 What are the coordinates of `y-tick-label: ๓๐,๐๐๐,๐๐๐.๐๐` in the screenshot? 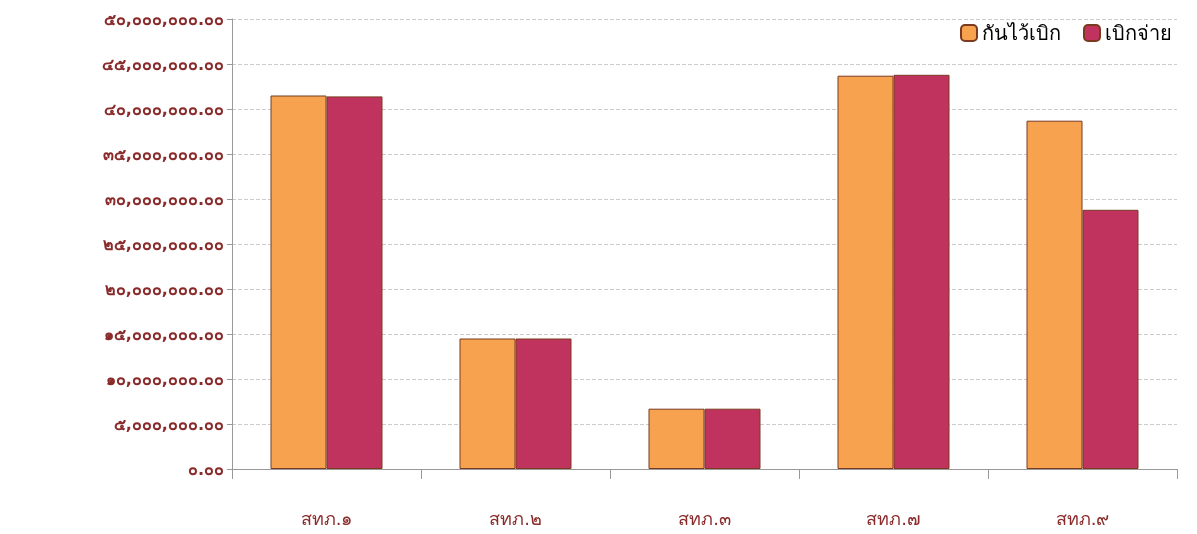 It's located at (164, 199).